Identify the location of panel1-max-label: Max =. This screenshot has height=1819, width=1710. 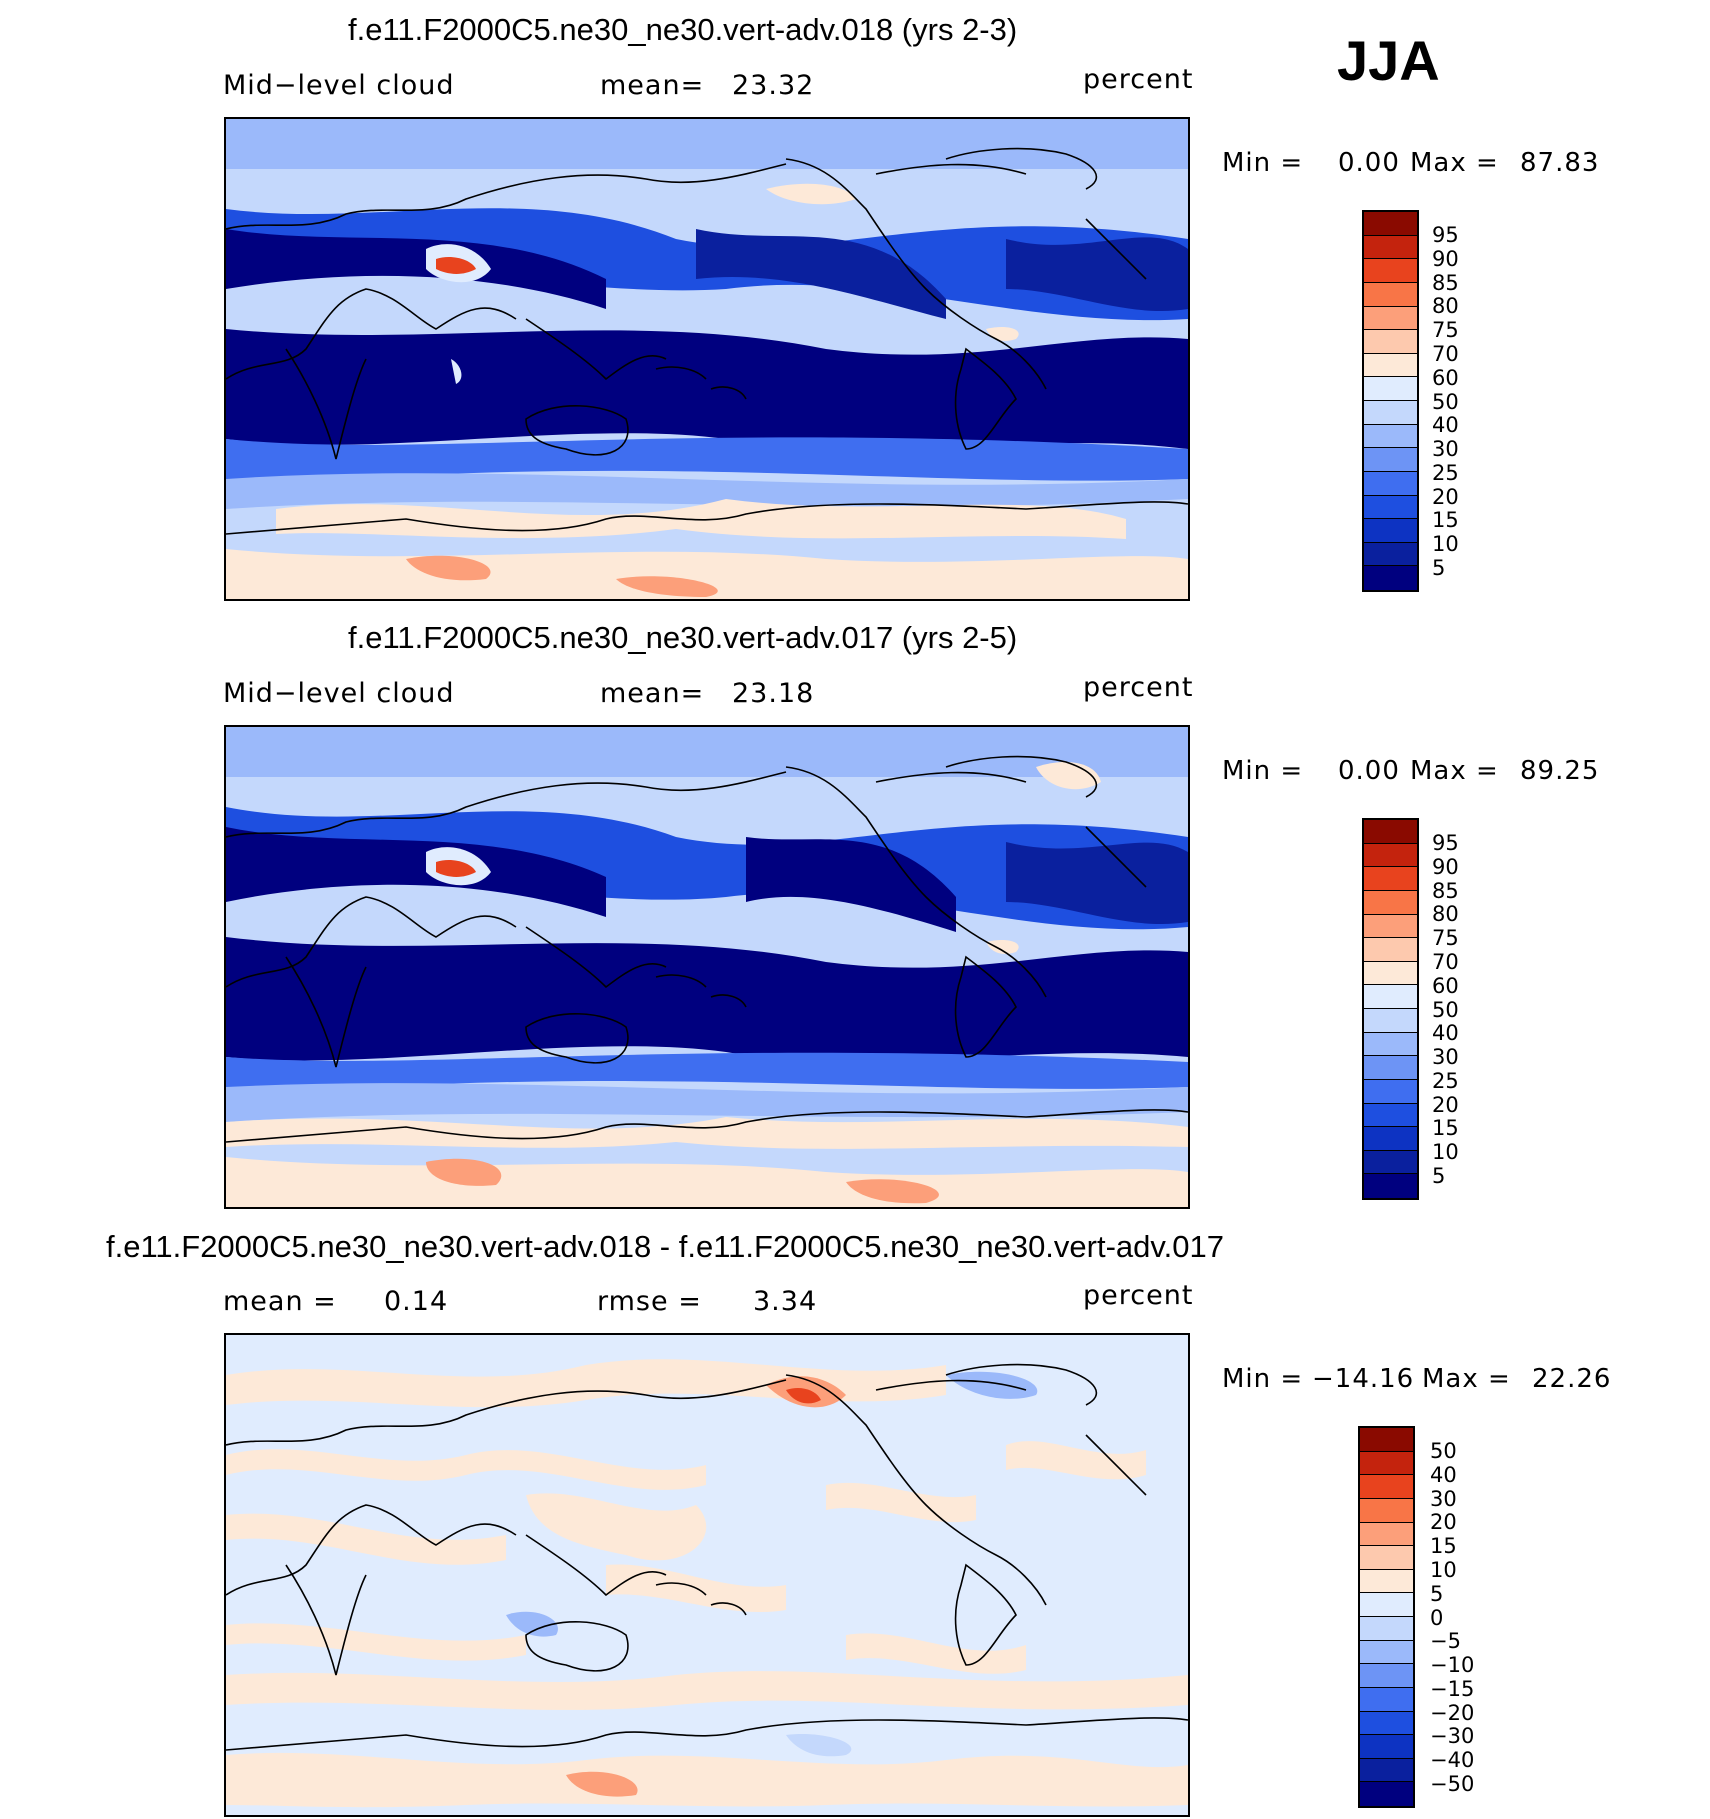
(1454, 163).